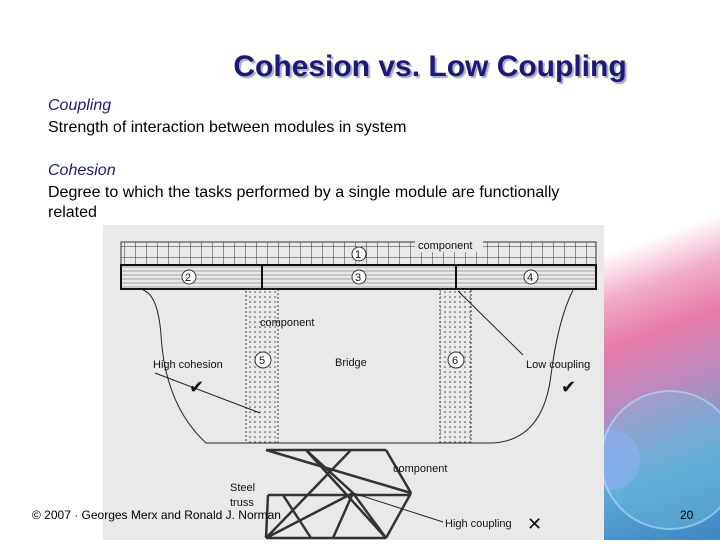 The image size is (720, 545). I want to click on number-5: 5, so click(262, 361).